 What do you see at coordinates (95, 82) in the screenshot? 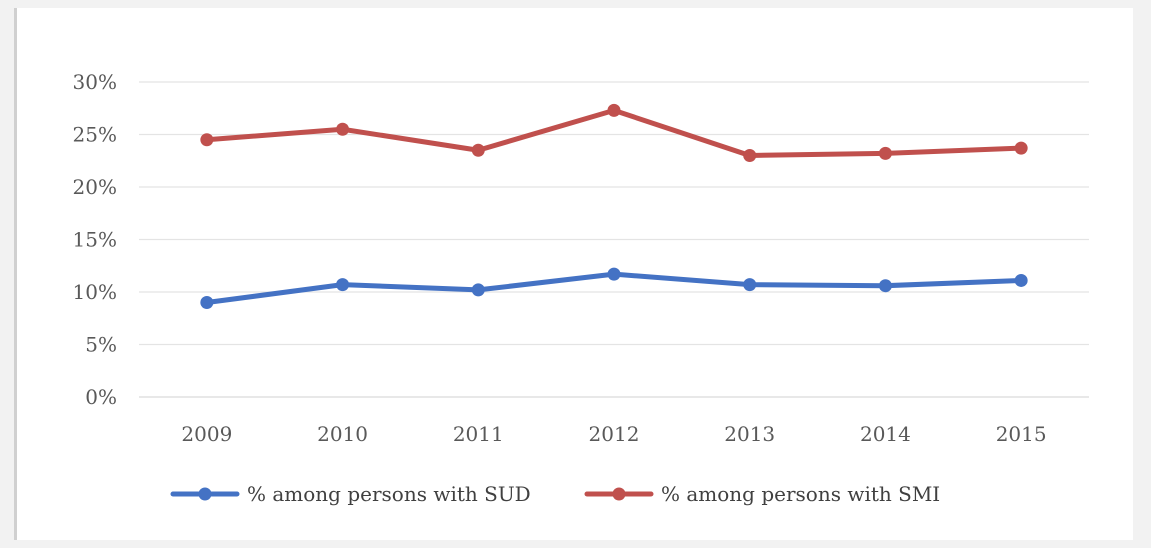
I see `y-tick-label: 30%` at bounding box center [95, 82].